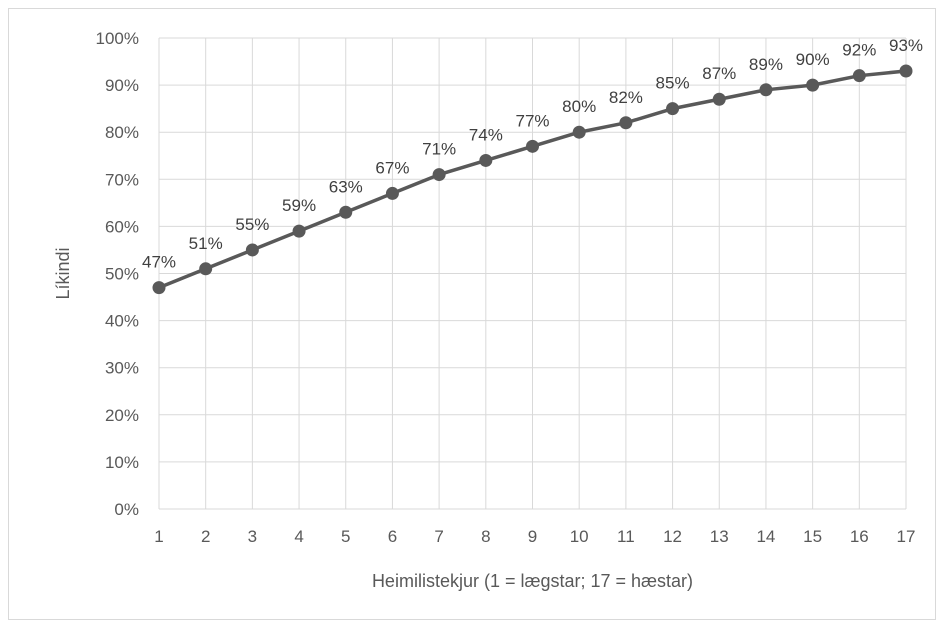 The height and width of the screenshot is (623, 939). I want to click on y-tick-label: 10%, so click(122, 462).